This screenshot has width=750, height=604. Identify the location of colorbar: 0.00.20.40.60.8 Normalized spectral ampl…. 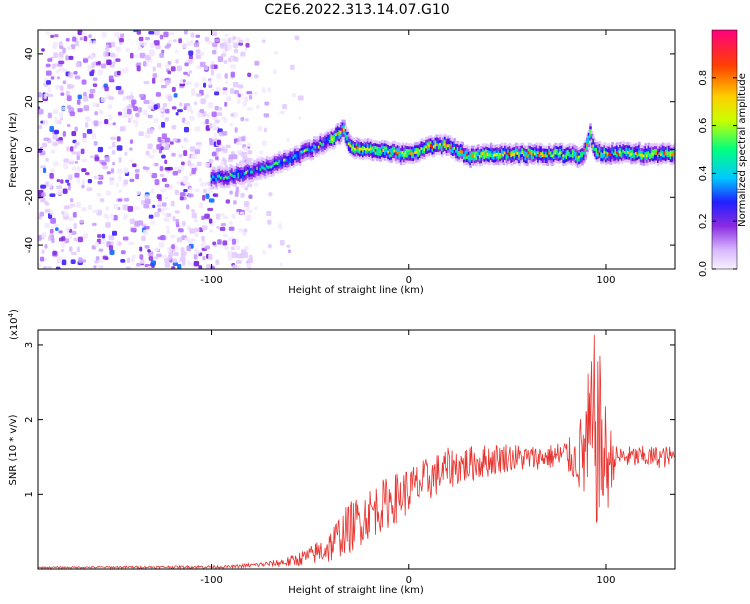
(723, 153).